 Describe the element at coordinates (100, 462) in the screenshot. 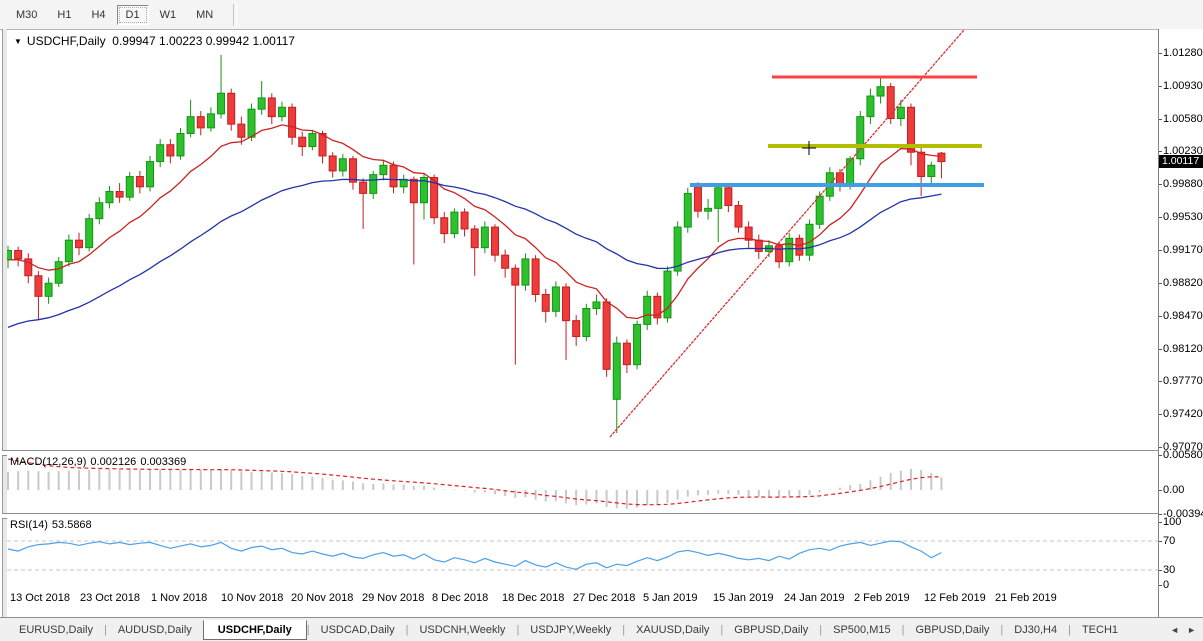

I see `macd-label: MACD(12,26,9) 0.002126 0.003369` at that location.